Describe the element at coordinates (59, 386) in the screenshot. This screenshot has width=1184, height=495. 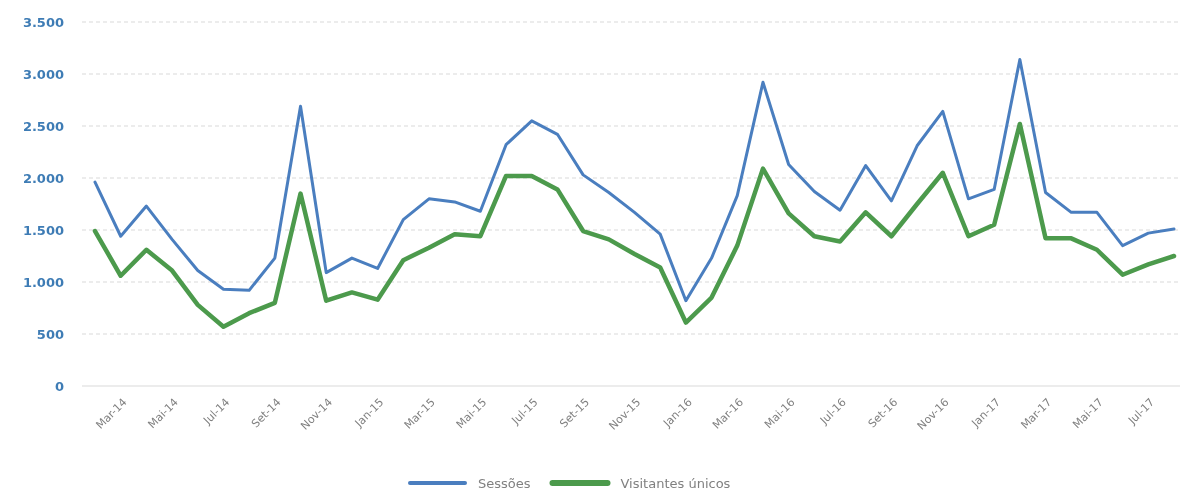
I see `y-tick-label: 0` at that location.